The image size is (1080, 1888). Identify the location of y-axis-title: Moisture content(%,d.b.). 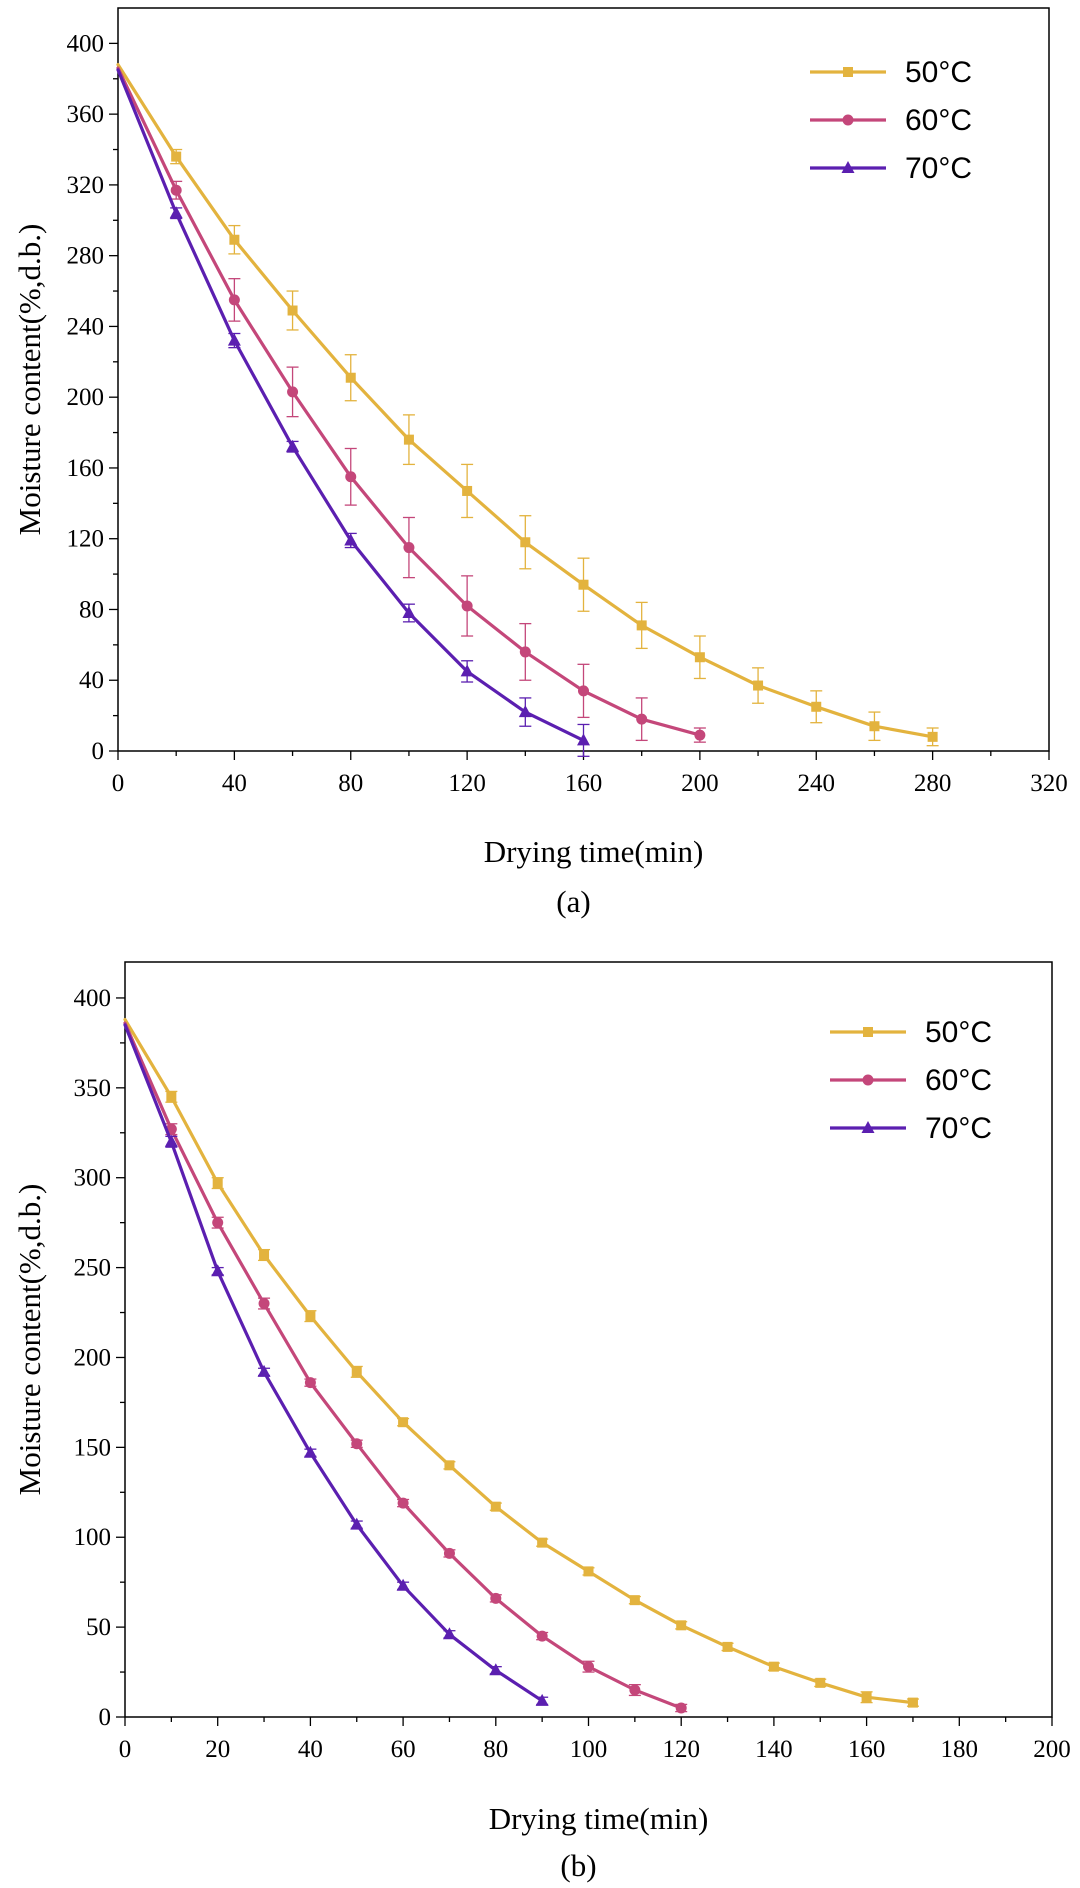
(29, 380).